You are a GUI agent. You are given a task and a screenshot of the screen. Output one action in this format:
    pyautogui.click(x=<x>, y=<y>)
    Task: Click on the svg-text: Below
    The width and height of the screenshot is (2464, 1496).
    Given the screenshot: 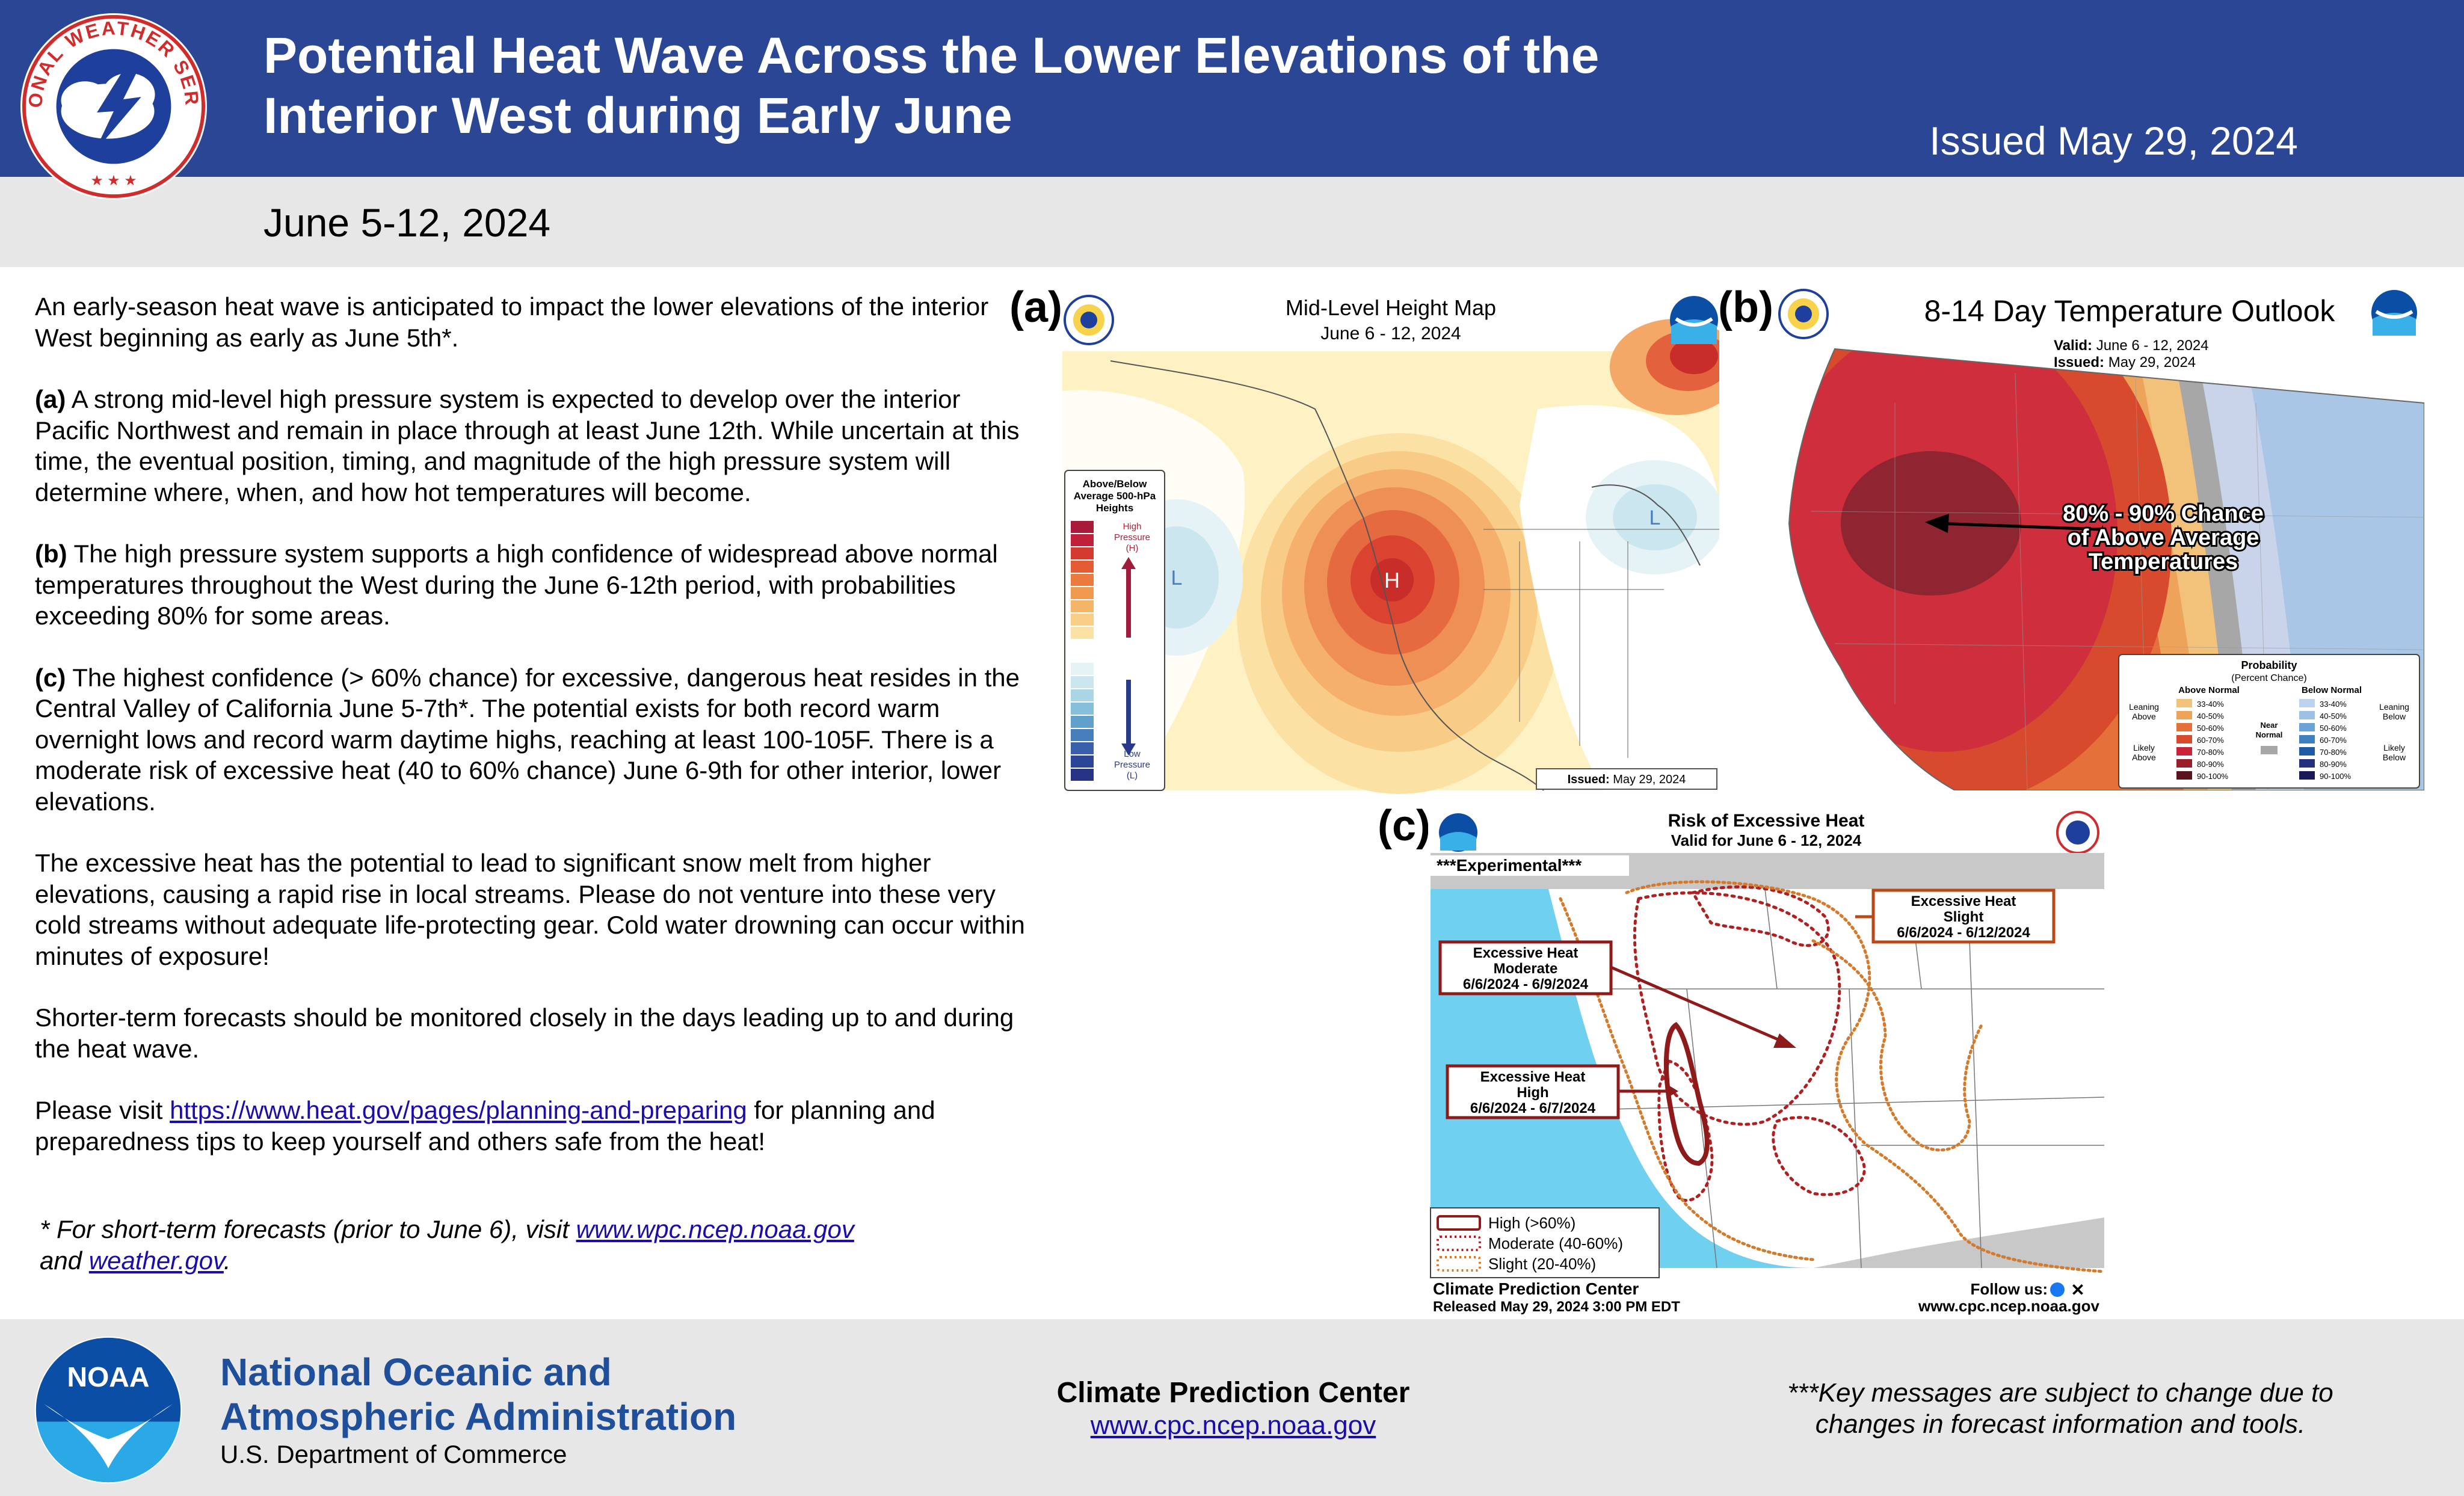 What is the action you would take?
    pyautogui.click(x=2394, y=716)
    